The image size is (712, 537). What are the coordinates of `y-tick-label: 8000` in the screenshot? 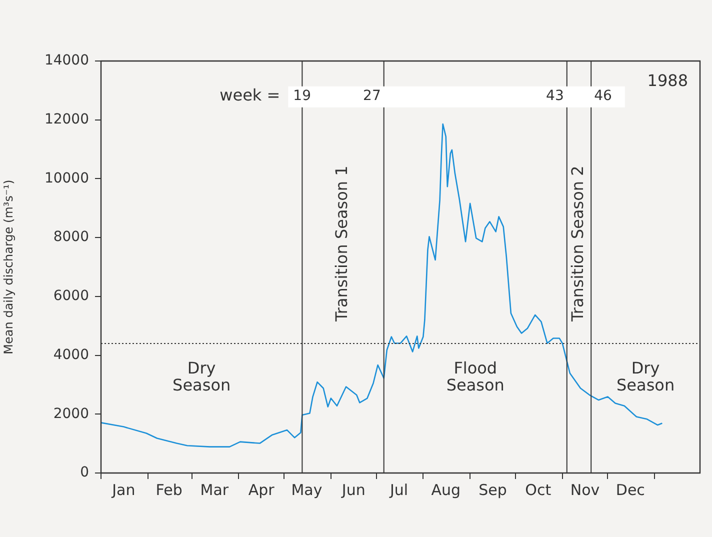 It's located at (71, 237).